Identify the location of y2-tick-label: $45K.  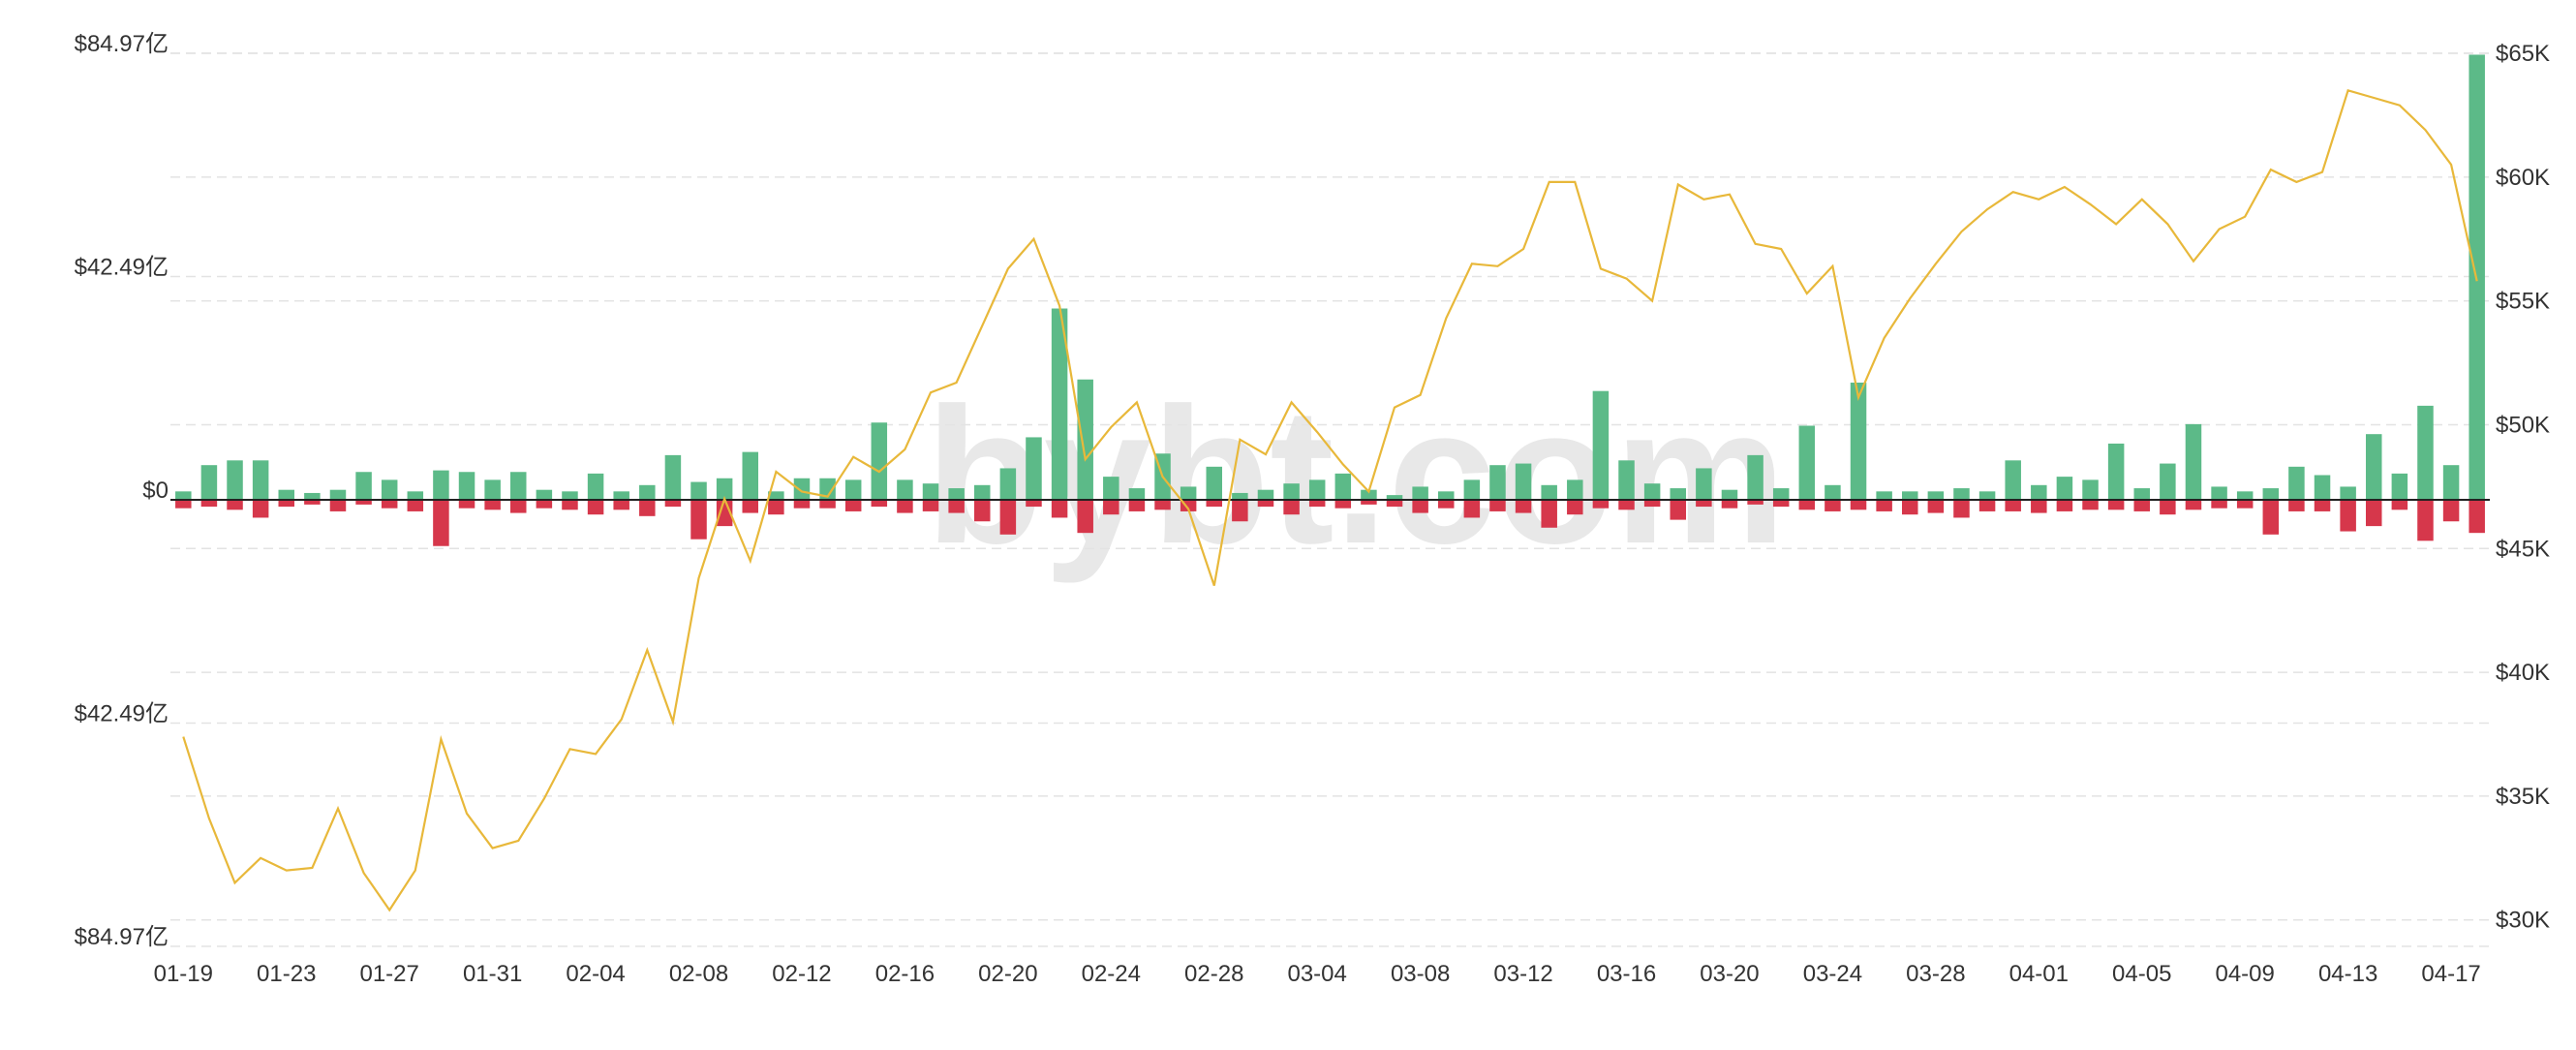
(2523, 549).